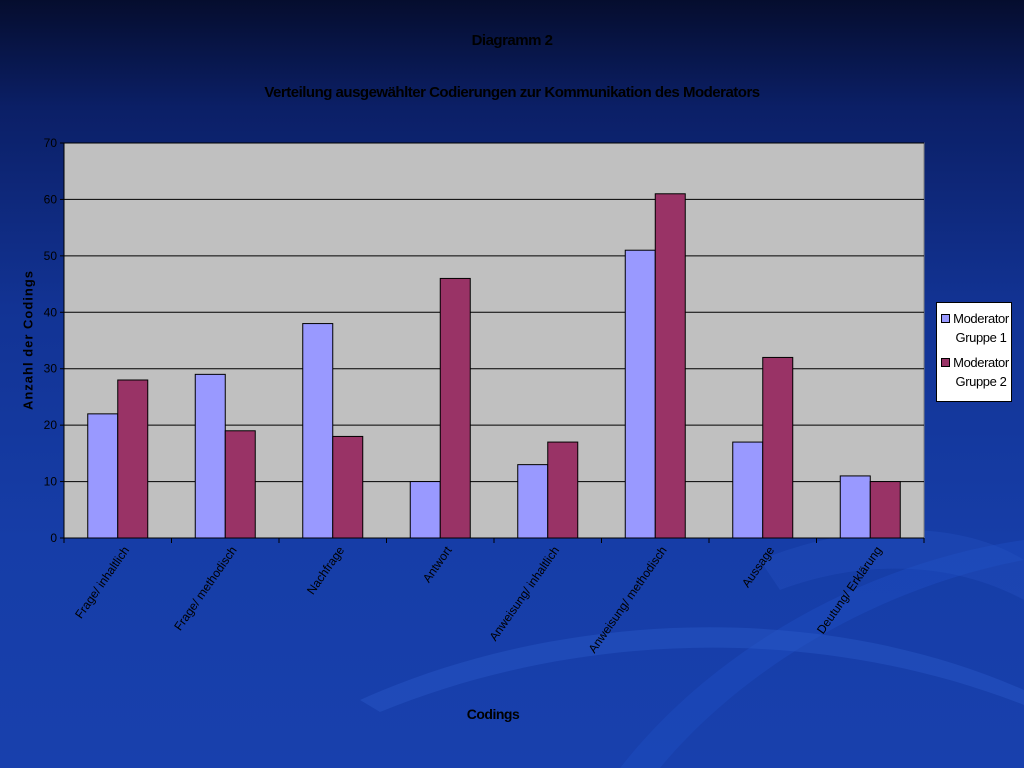 The height and width of the screenshot is (768, 1024). Describe the element at coordinates (51, 143) in the screenshot. I see `y-tick-label: 70` at that location.